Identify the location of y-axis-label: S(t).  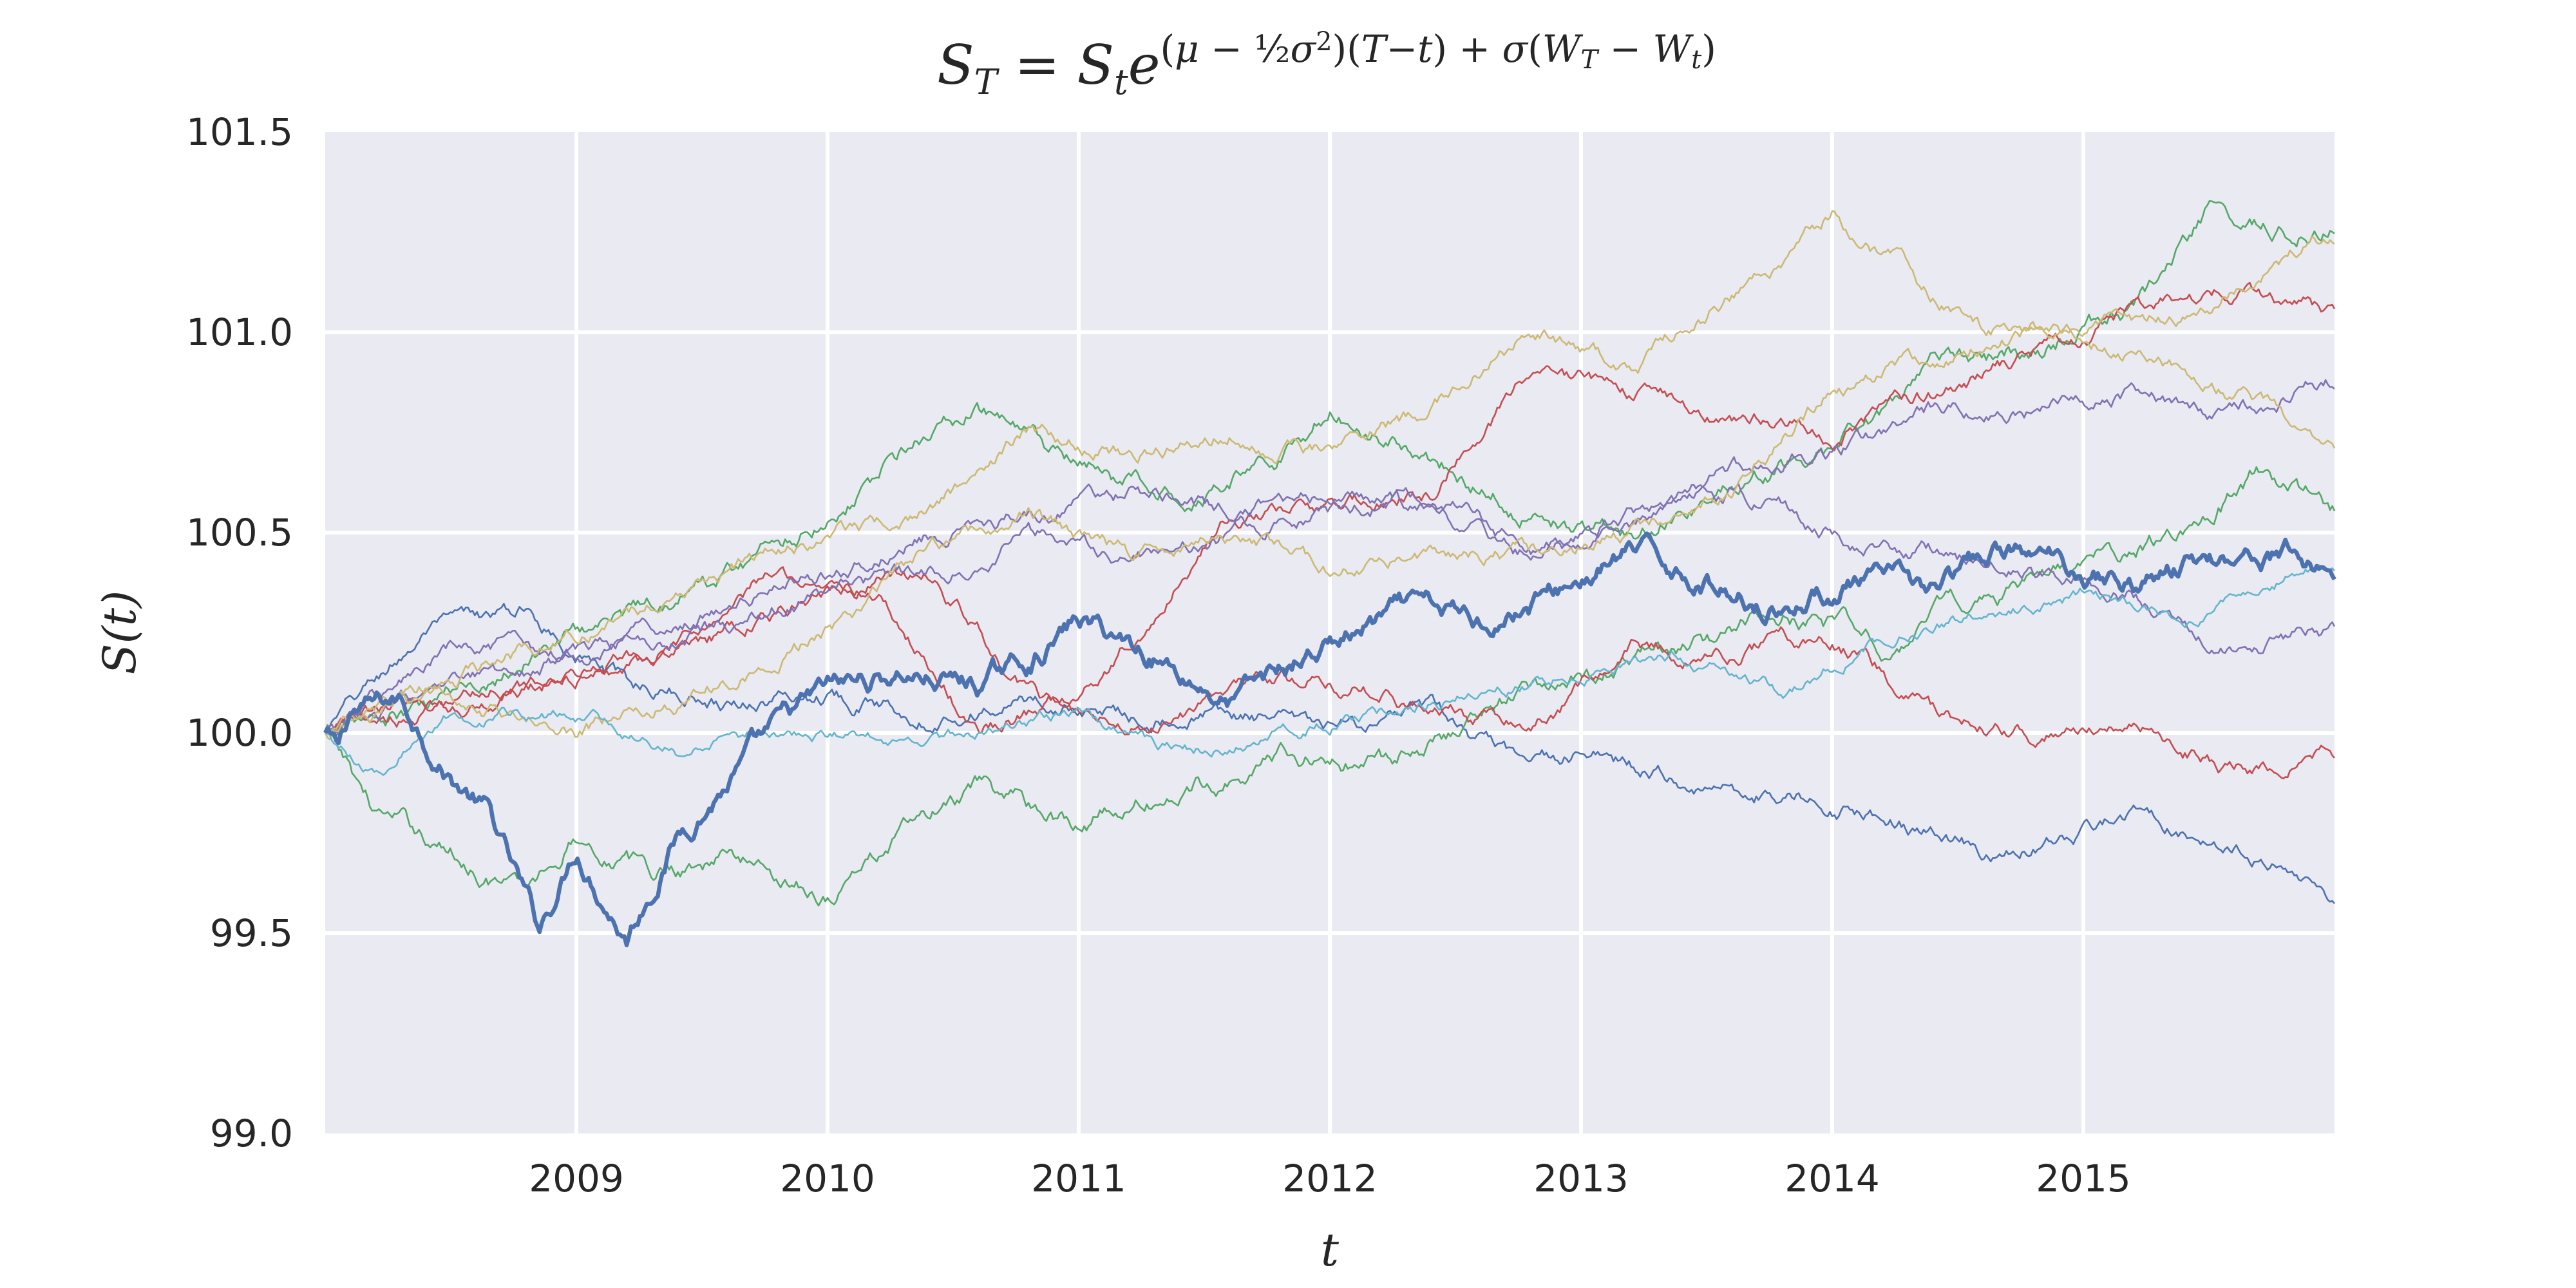
(120, 633).